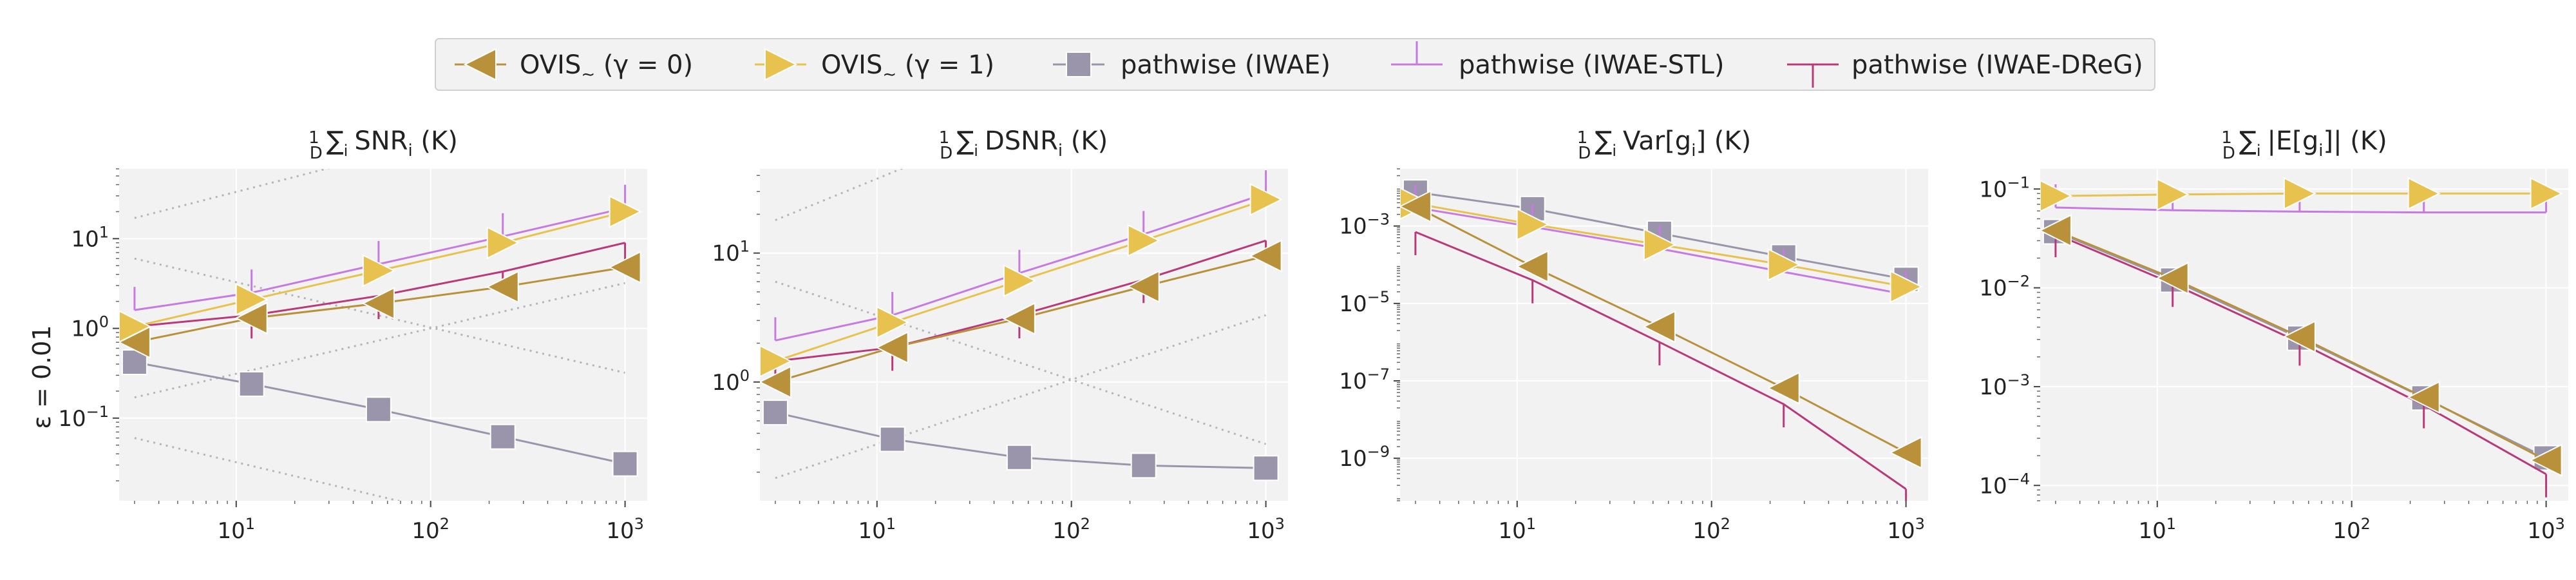  I want to click on legend-marker-iwae, so click(1078, 65).